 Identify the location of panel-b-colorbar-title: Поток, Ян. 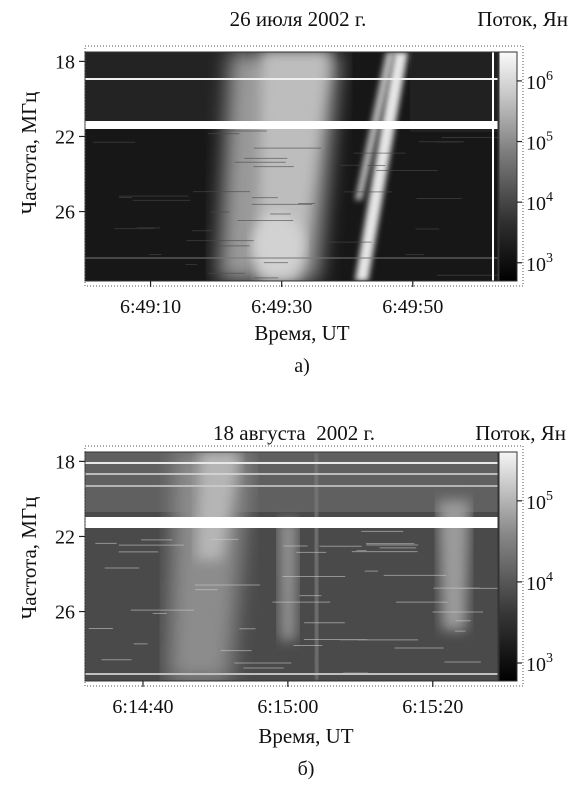
(520, 433).